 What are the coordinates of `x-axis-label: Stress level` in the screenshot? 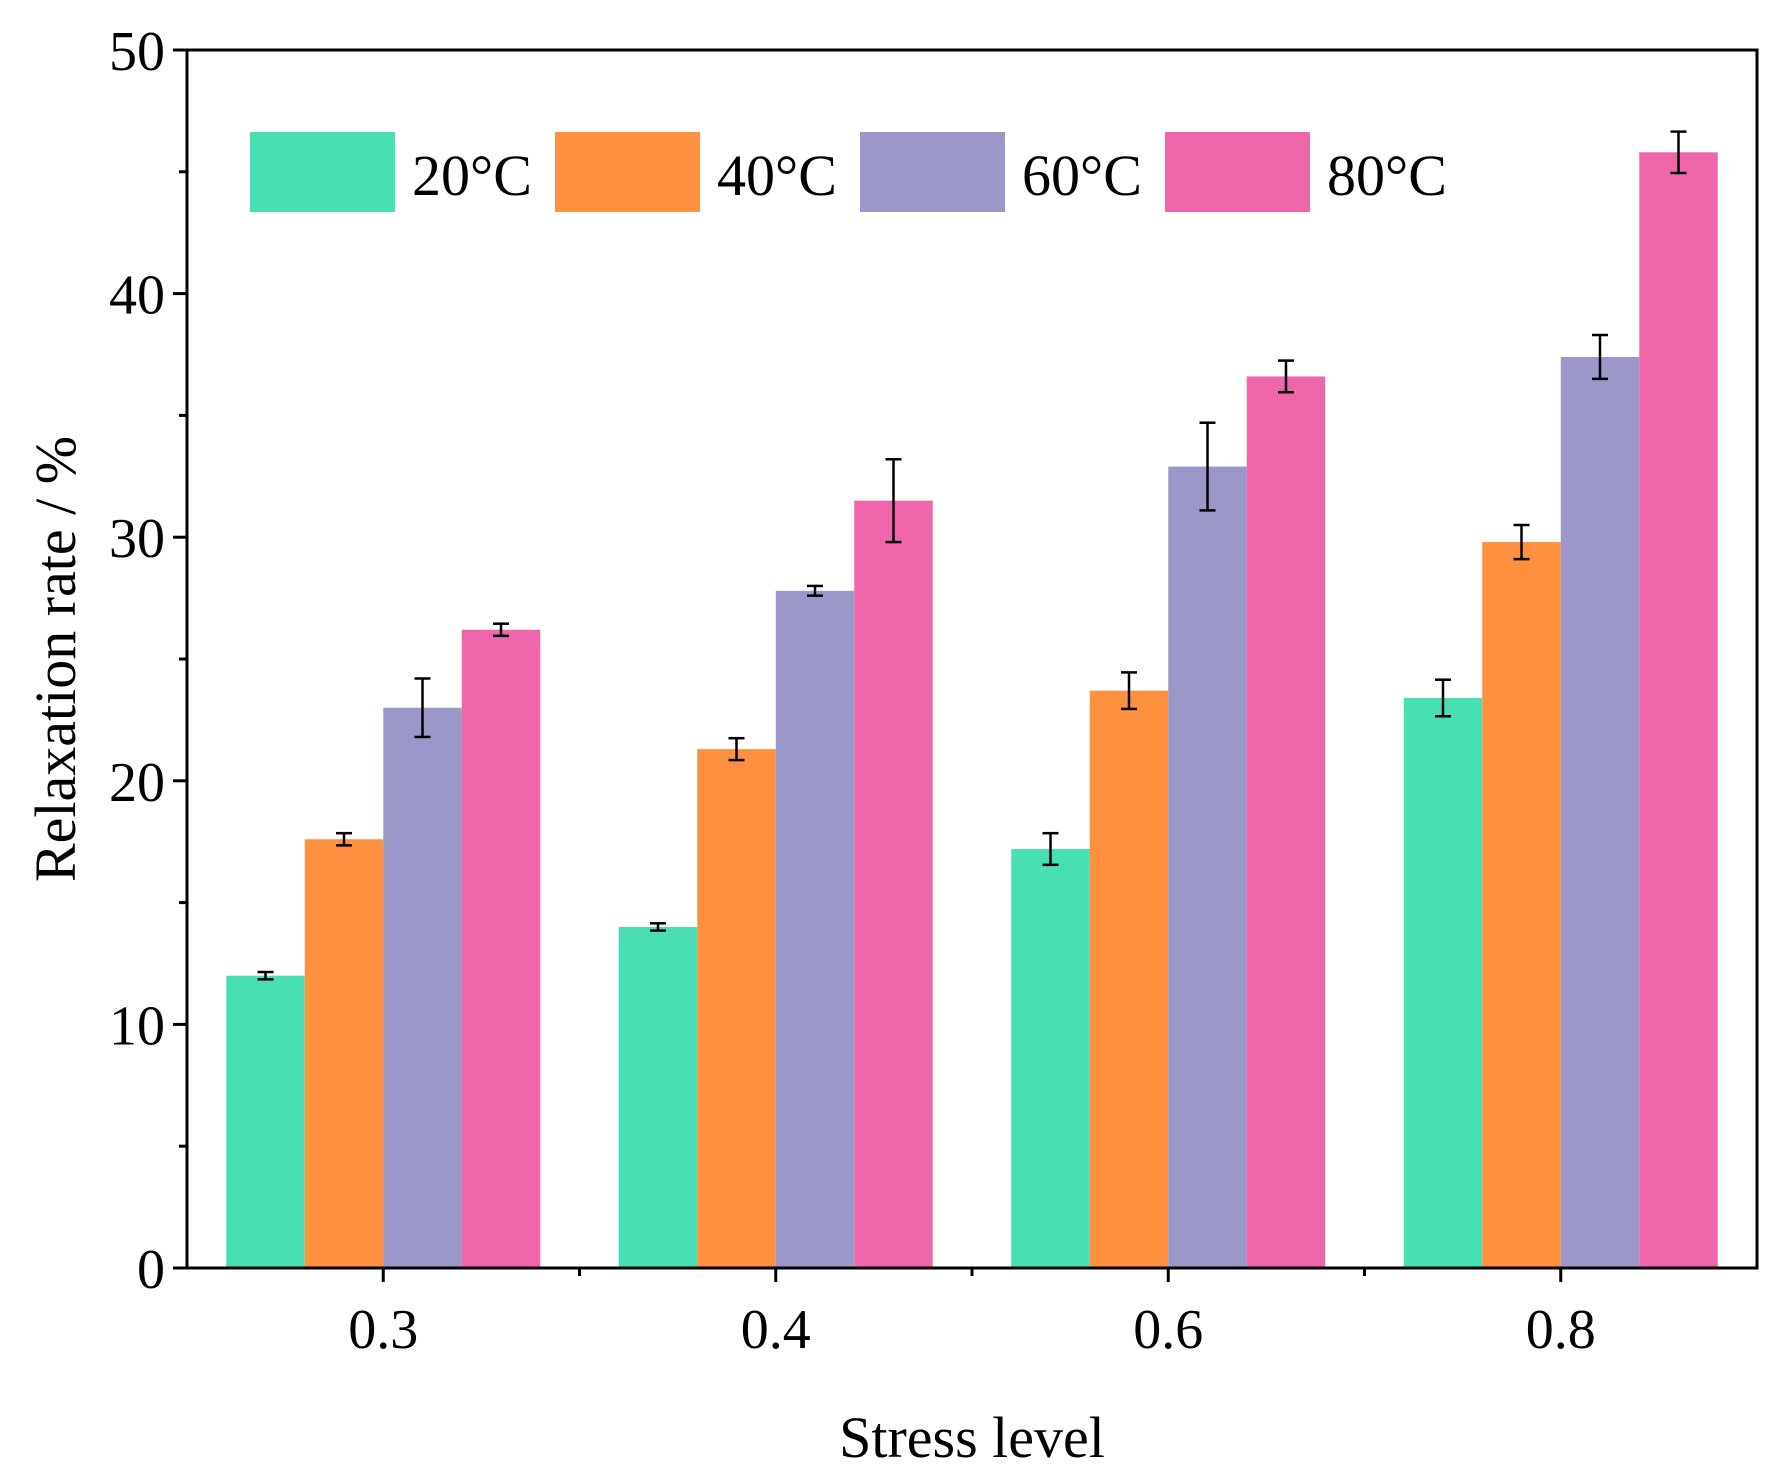 It's located at (972, 1437).